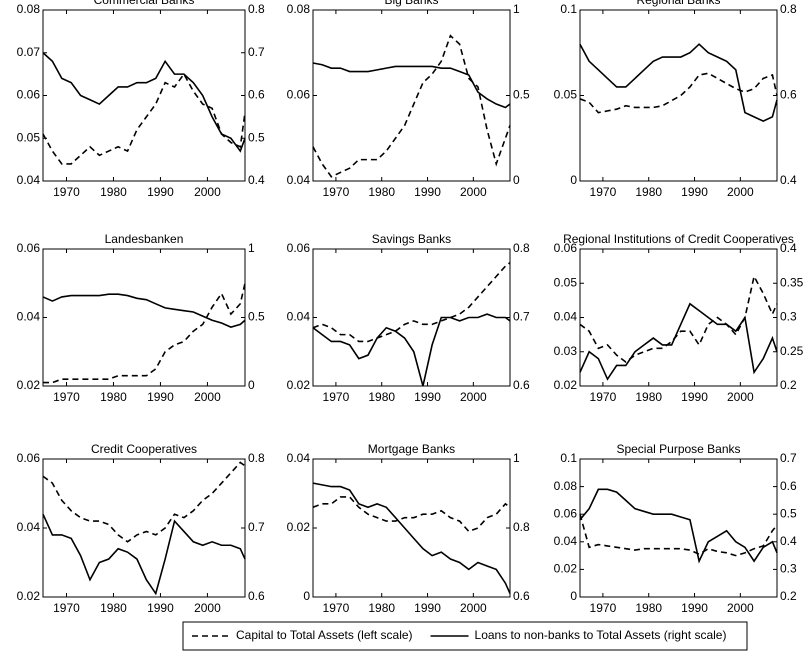  What do you see at coordinates (678, 3) in the screenshot?
I see `panel-title: Regional Banks` at bounding box center [678, 3].